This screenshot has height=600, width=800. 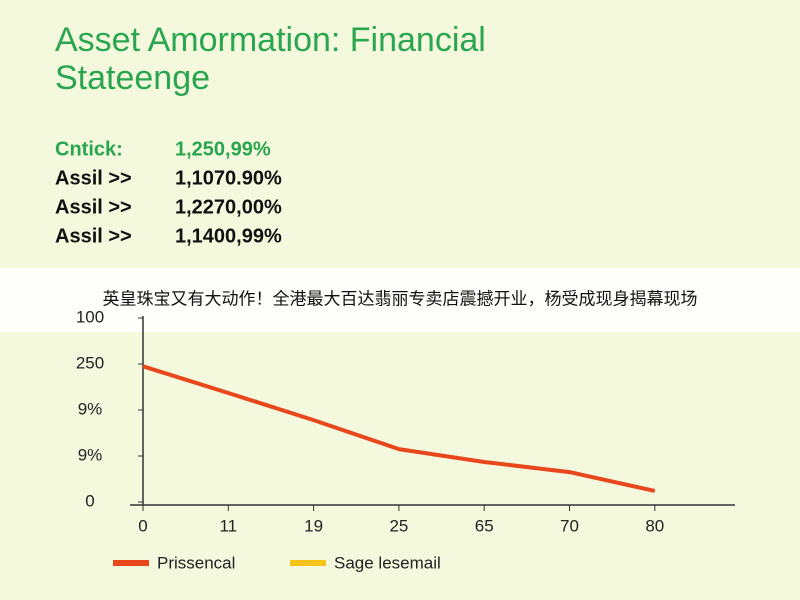 I want to click on x-tick-label: 25, so click(x=398, y=525).